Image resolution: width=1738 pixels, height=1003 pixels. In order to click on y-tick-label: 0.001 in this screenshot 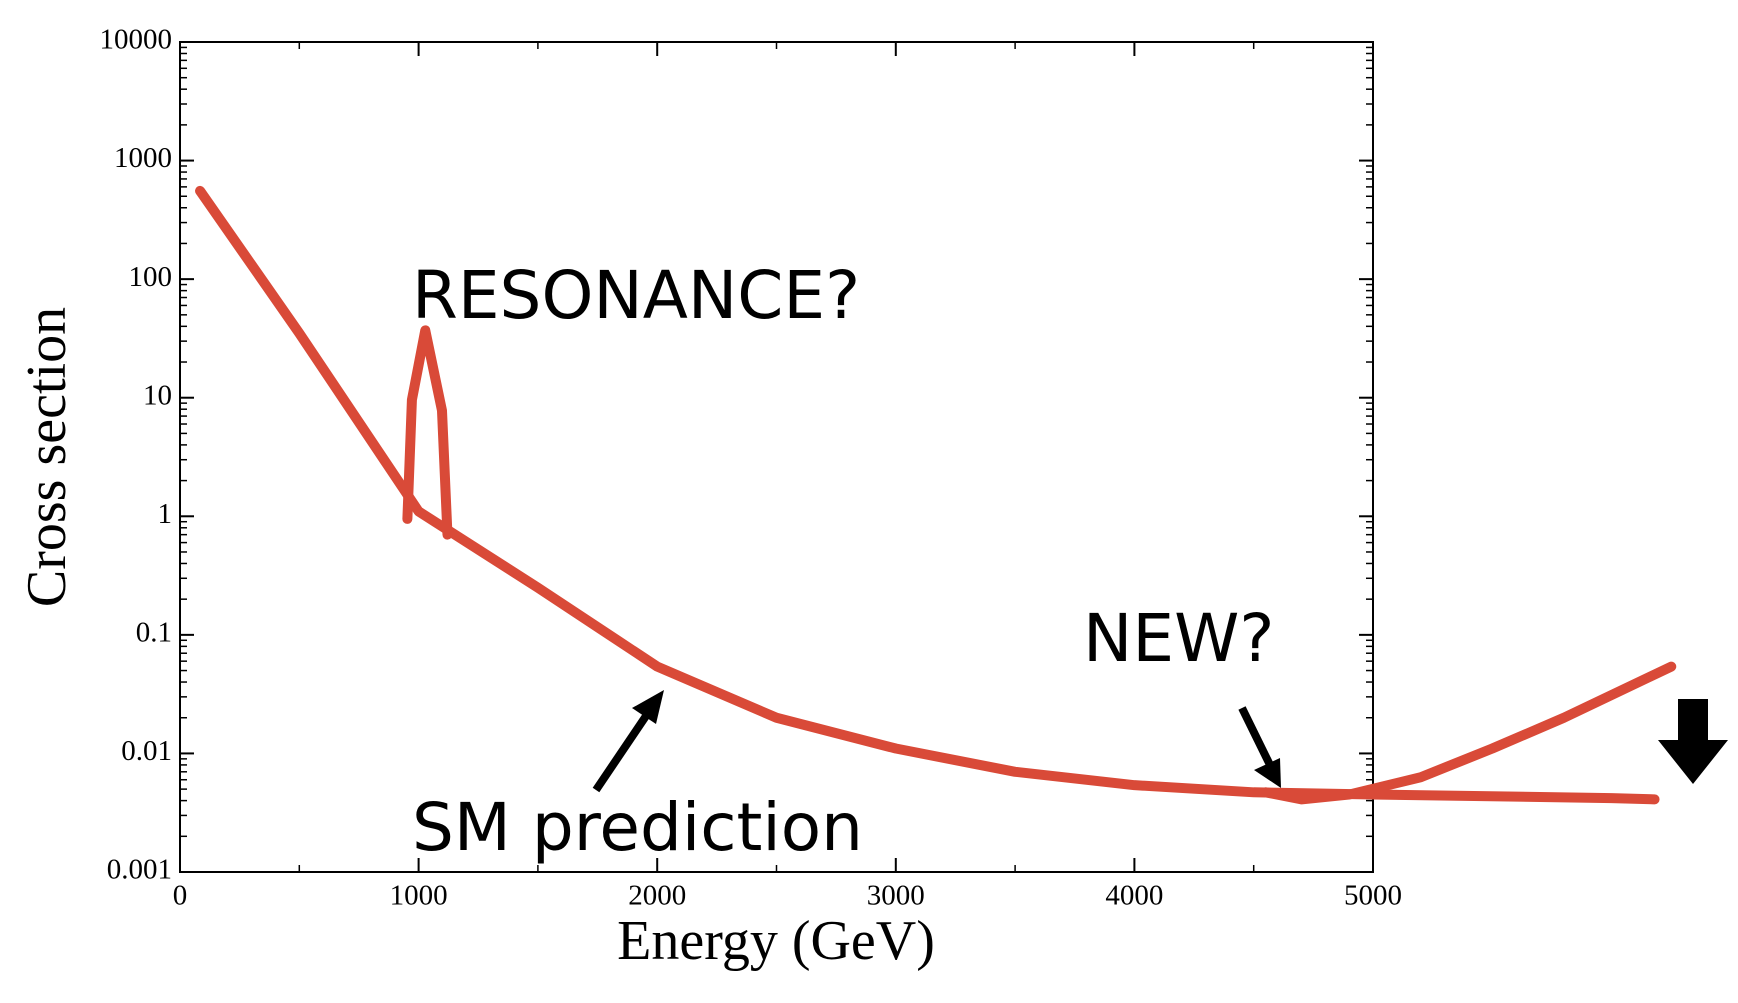, I will do `click(139, 870)`.